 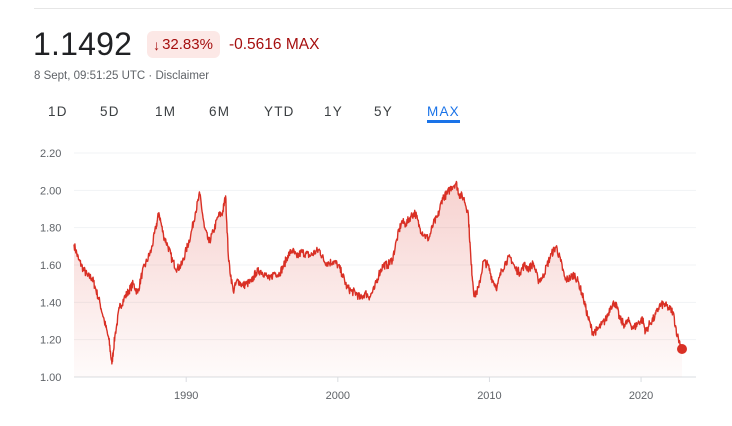 I want to click on x-axis: 1990 2000 2010 2020, so click(x=413, y=389).